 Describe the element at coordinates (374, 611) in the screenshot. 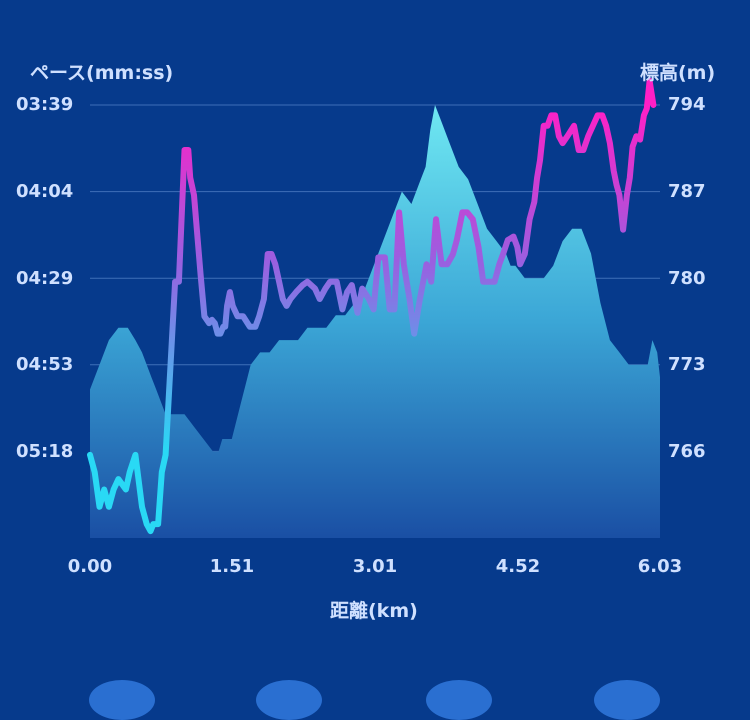

I see `x-axis-title: 距離(km)` at that location.